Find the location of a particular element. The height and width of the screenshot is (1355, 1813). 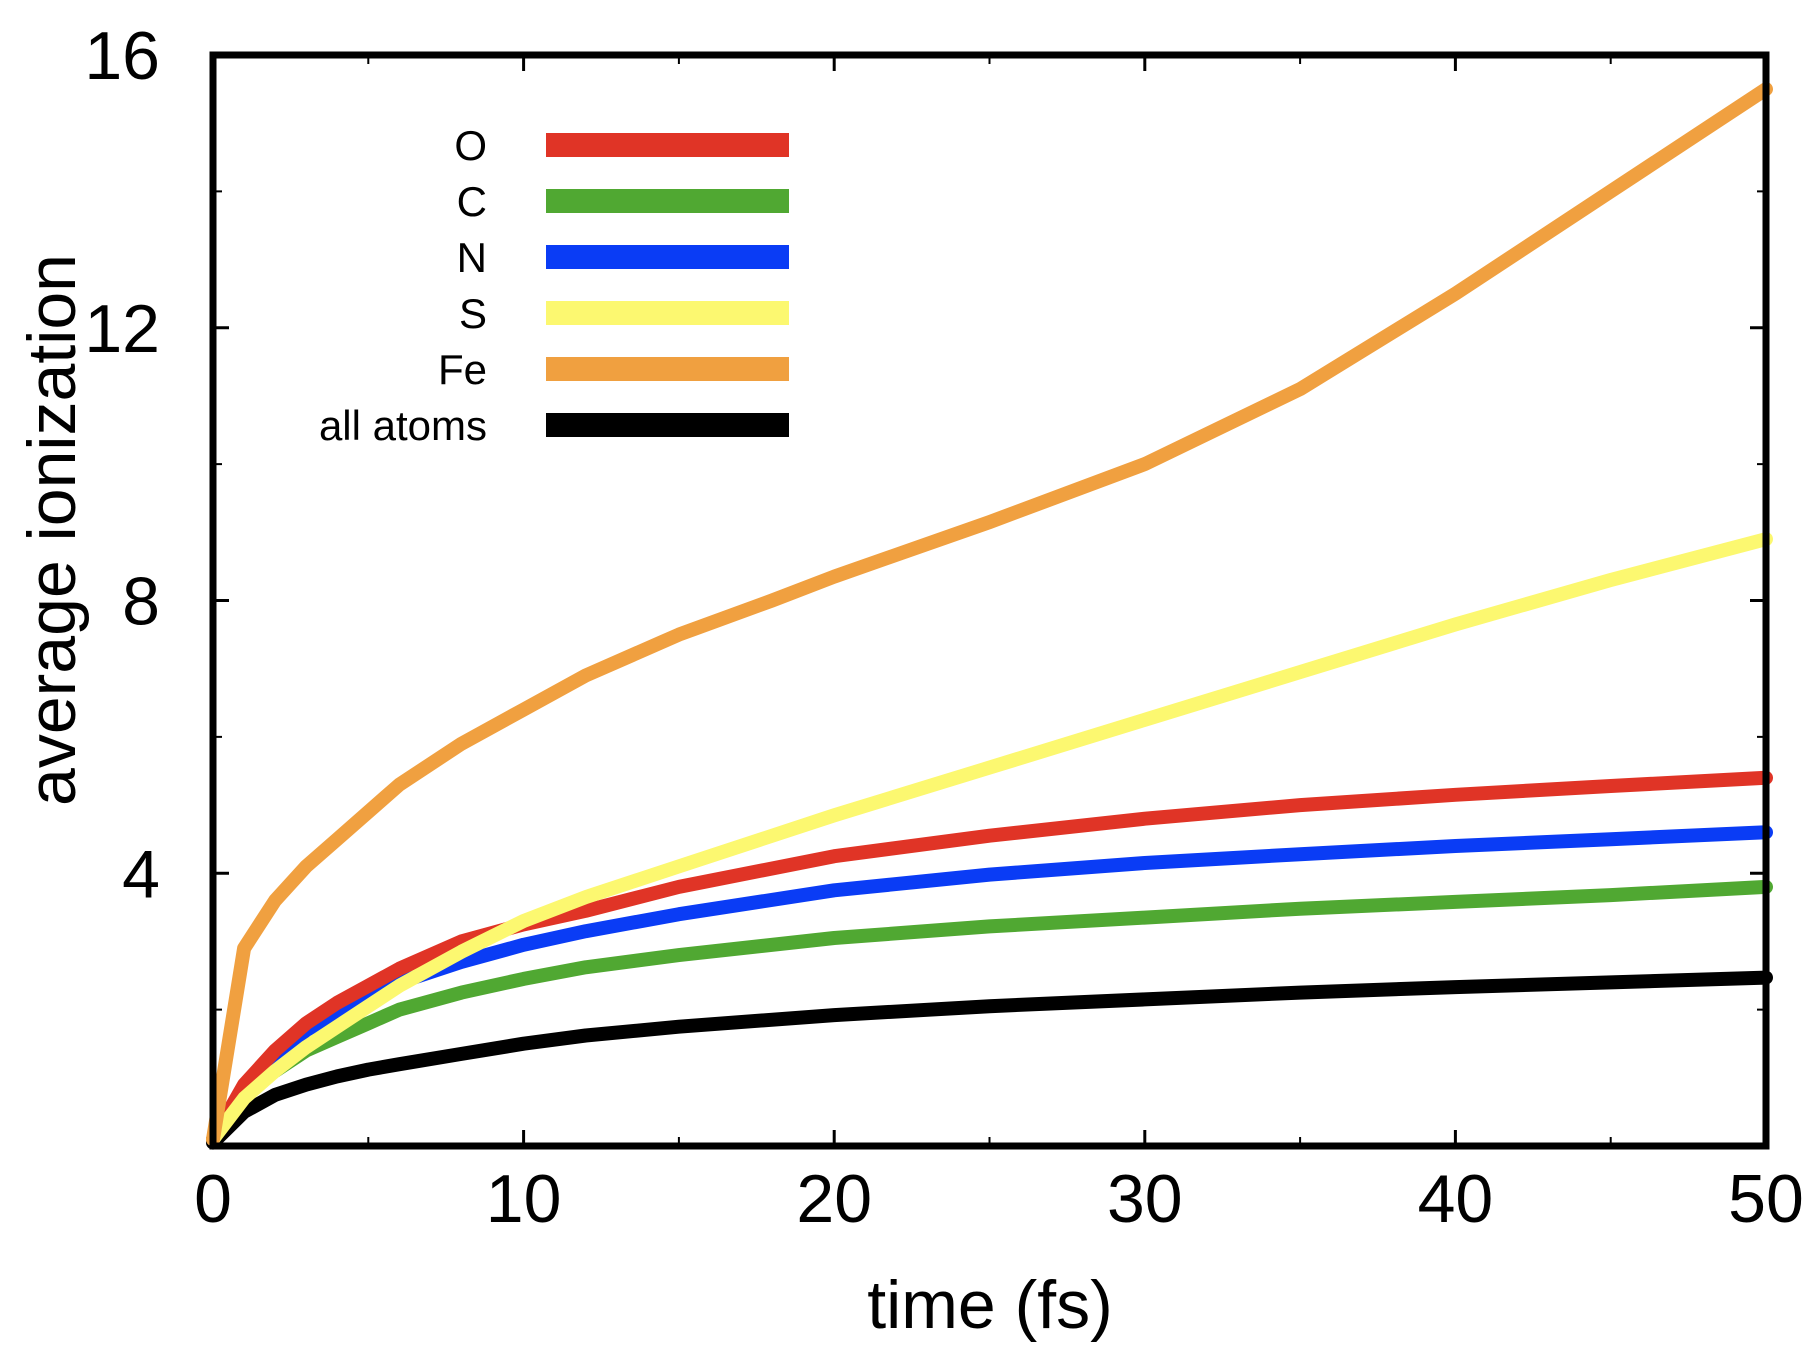

legend-label-c: C is located at coordinates (472, 201).